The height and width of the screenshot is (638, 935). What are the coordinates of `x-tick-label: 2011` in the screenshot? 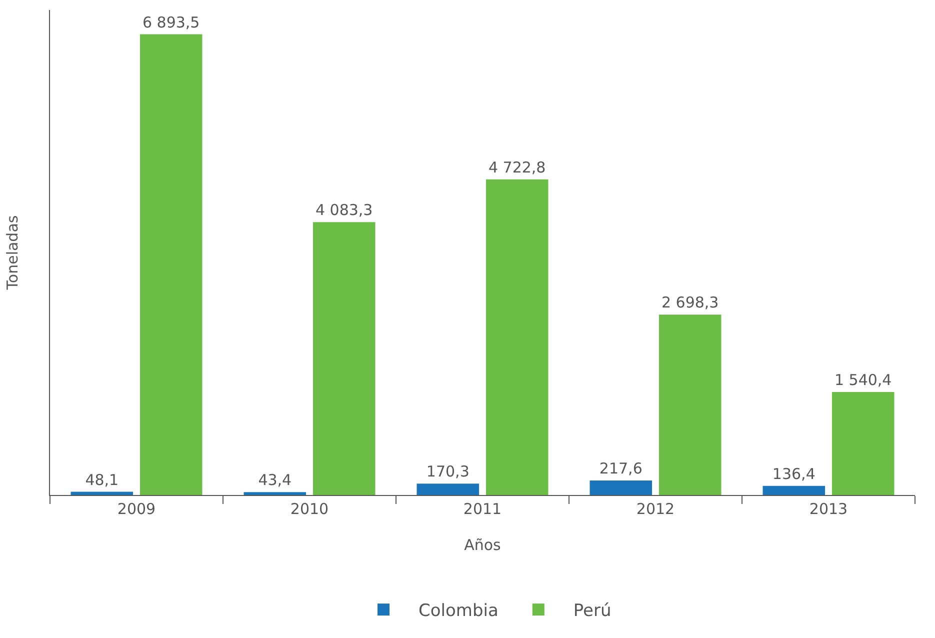 It's located at (482, 509).